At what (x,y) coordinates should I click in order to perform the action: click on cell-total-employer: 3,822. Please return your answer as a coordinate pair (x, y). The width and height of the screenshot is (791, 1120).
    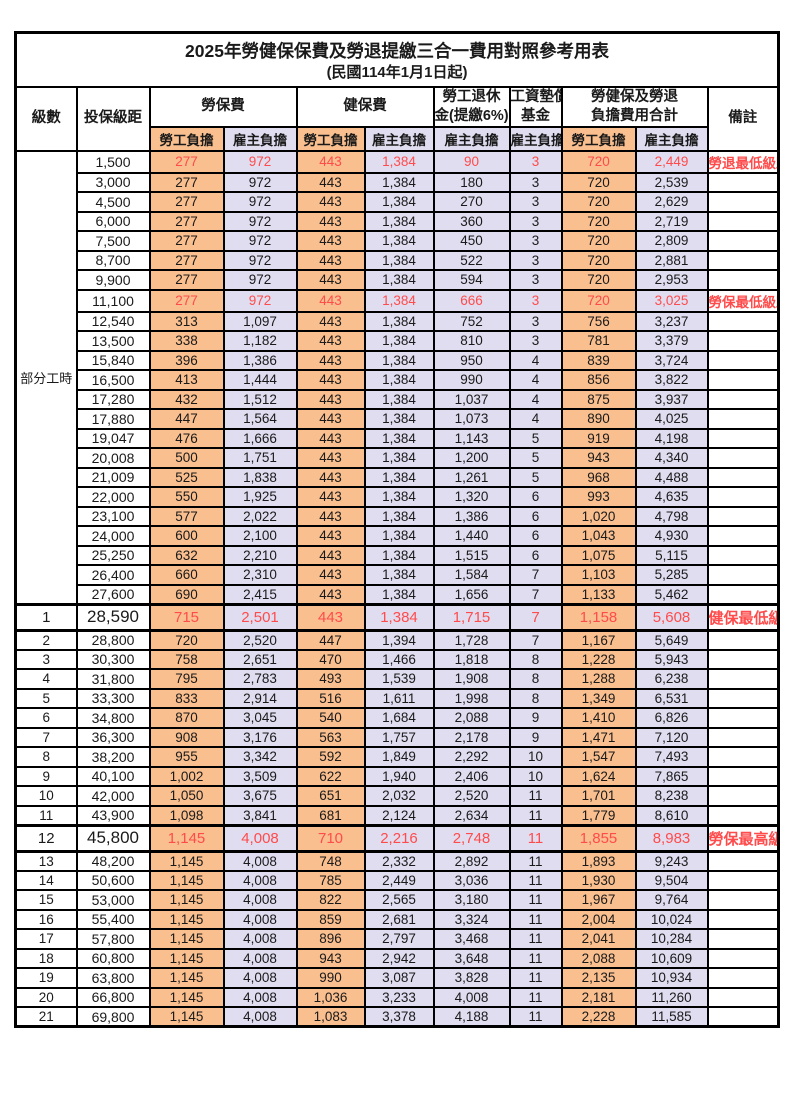
    Looking at the image, I should click on (671, 380).